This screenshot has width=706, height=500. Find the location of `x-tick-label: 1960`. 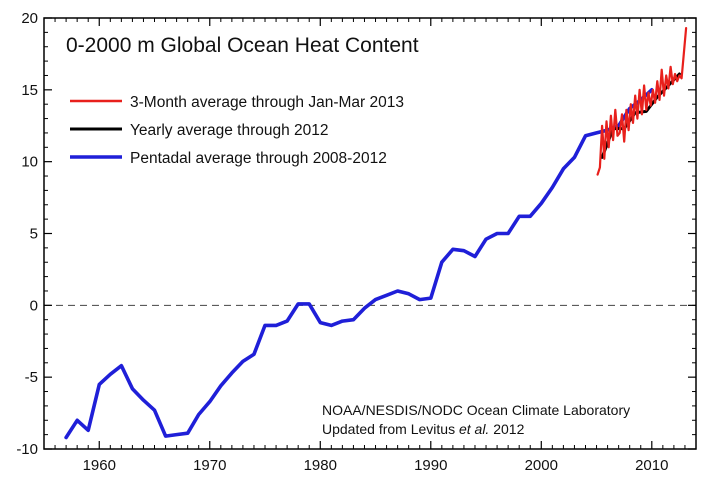

x-tick-label: 1960 is located at coordinates (99, 465).